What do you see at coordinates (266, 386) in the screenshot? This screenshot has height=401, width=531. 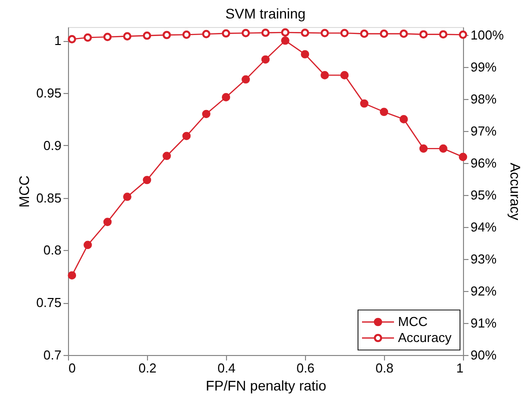 I see `x-axis-title: FP/FN penalty ratio` at bounding box center [266, 386].